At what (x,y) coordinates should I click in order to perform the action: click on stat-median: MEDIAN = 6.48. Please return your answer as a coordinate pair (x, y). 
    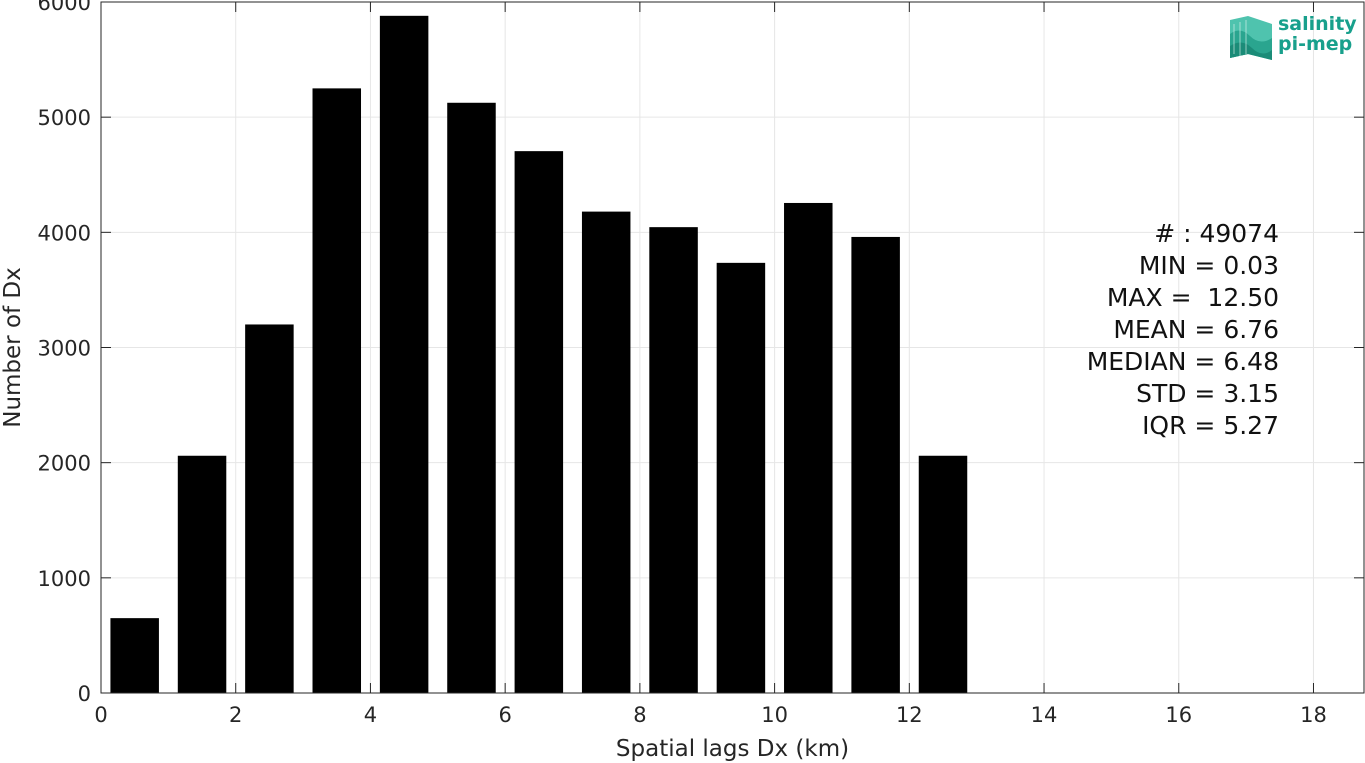
    Looking at the image, I should click on (1182, 361).